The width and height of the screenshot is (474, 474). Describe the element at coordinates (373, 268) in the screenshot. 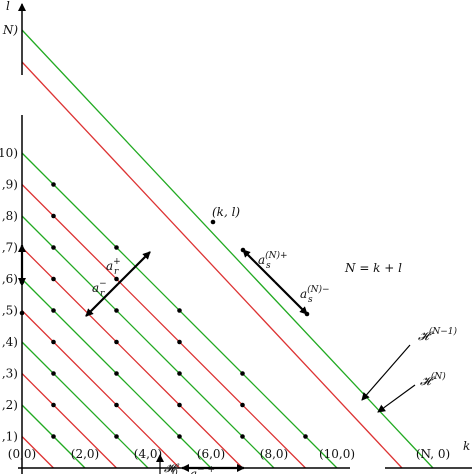

I see `equation: N = k + l` at that location.